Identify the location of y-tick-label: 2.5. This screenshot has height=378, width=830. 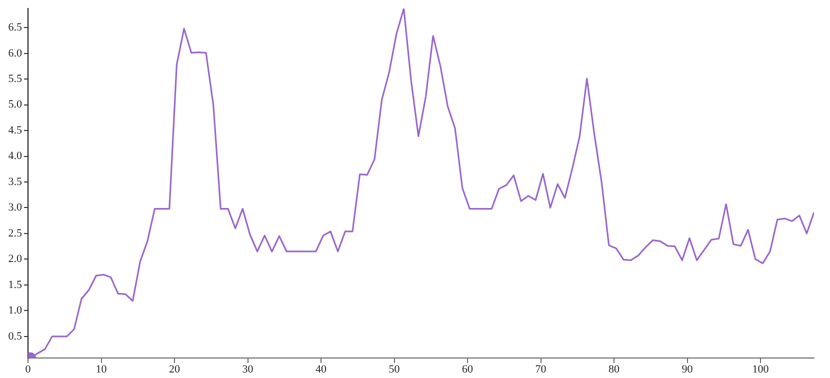
(15, 233).